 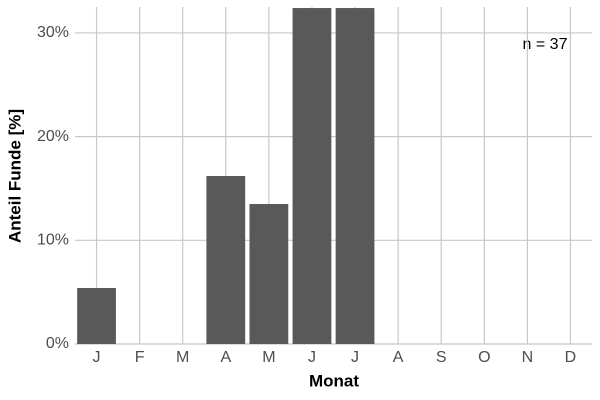 I want to click on annotation: n = 37, so click(x=545, y=44).